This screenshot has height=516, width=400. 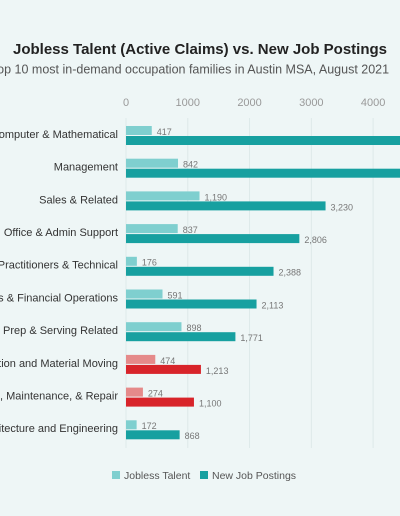 What do you see at coordinates (78, 200) in the screenshot?
I see `y-tick-label: Sales & Related` at bounding box center [78, 200].